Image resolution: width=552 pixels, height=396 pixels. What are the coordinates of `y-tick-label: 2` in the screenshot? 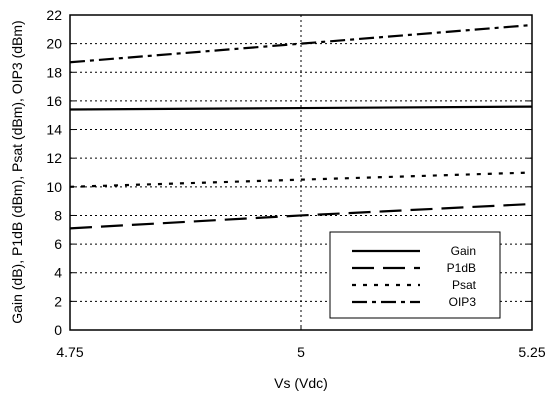 It's located at (58, 301).